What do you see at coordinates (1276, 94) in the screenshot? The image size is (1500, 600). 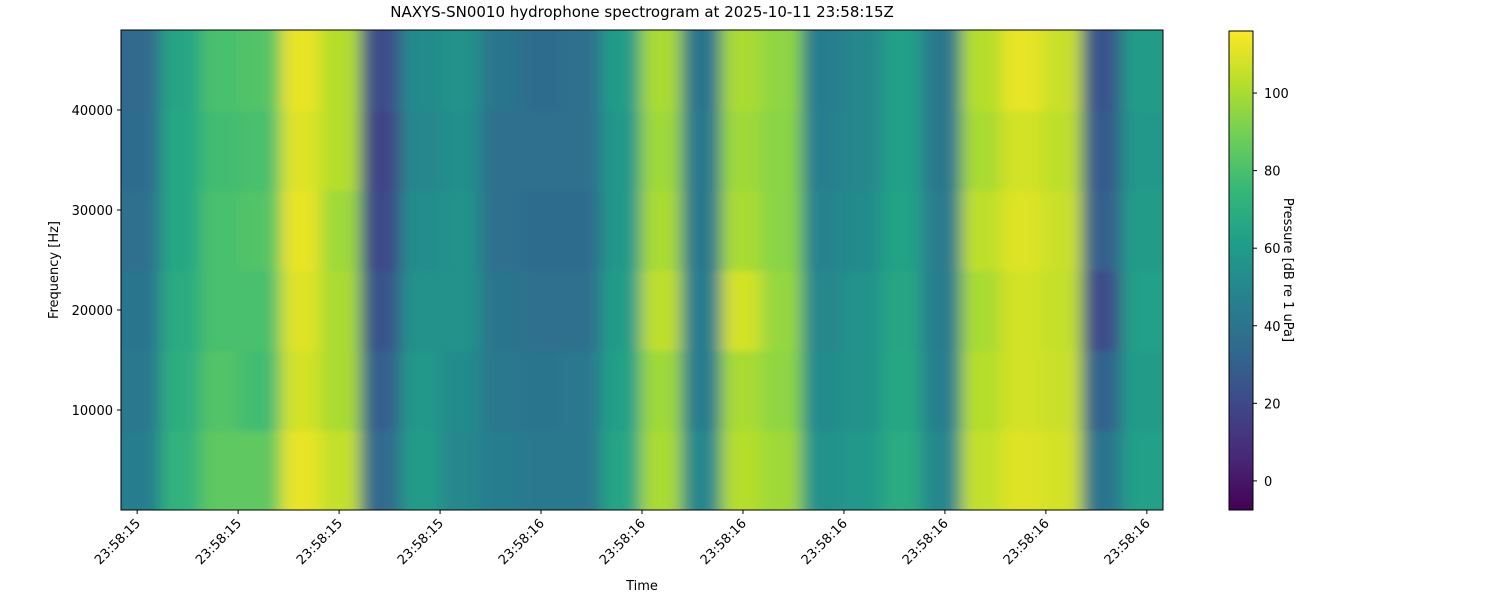 I see `colorbar-tick-label: 100` at bounding box center [1276, 94].